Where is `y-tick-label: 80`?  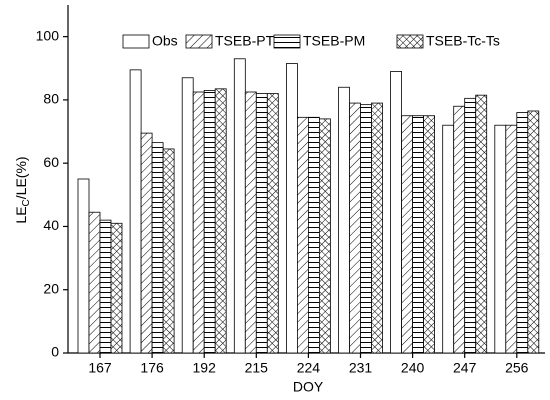
y-tick-label: 80 is located at coordinates (51, 99).